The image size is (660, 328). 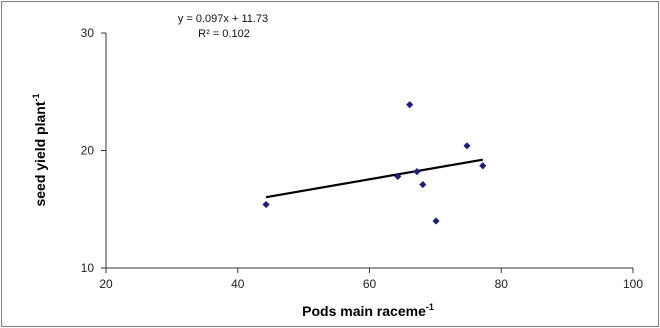 I want to click on y-axis-title-superscript: -1, so click(x=36, y=97).